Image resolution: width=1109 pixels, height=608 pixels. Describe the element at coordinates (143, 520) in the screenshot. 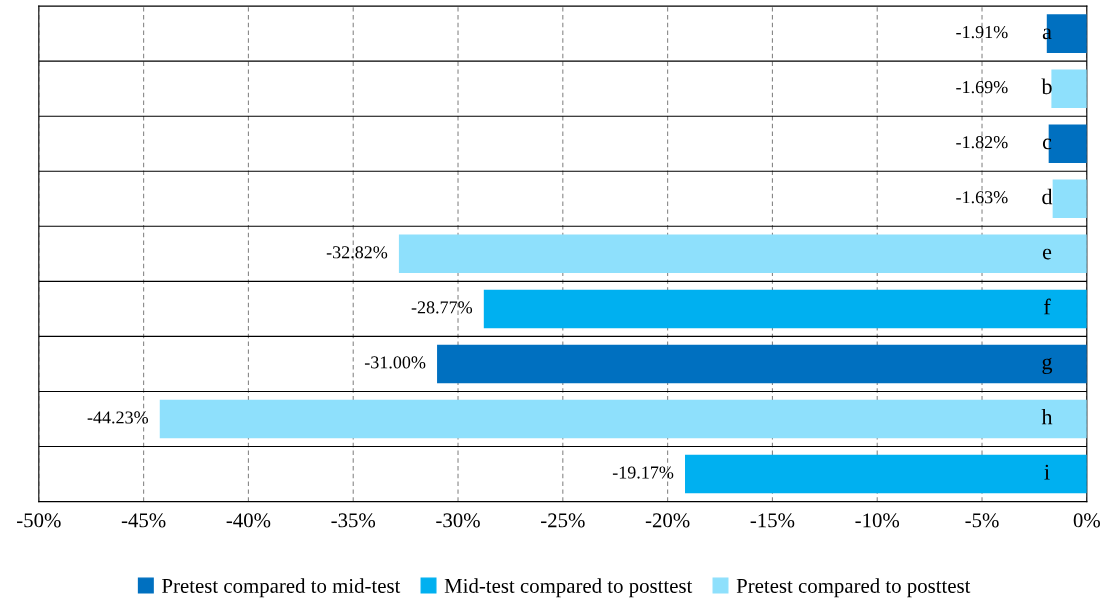

I see `x-tick-label: -45%` at that location.